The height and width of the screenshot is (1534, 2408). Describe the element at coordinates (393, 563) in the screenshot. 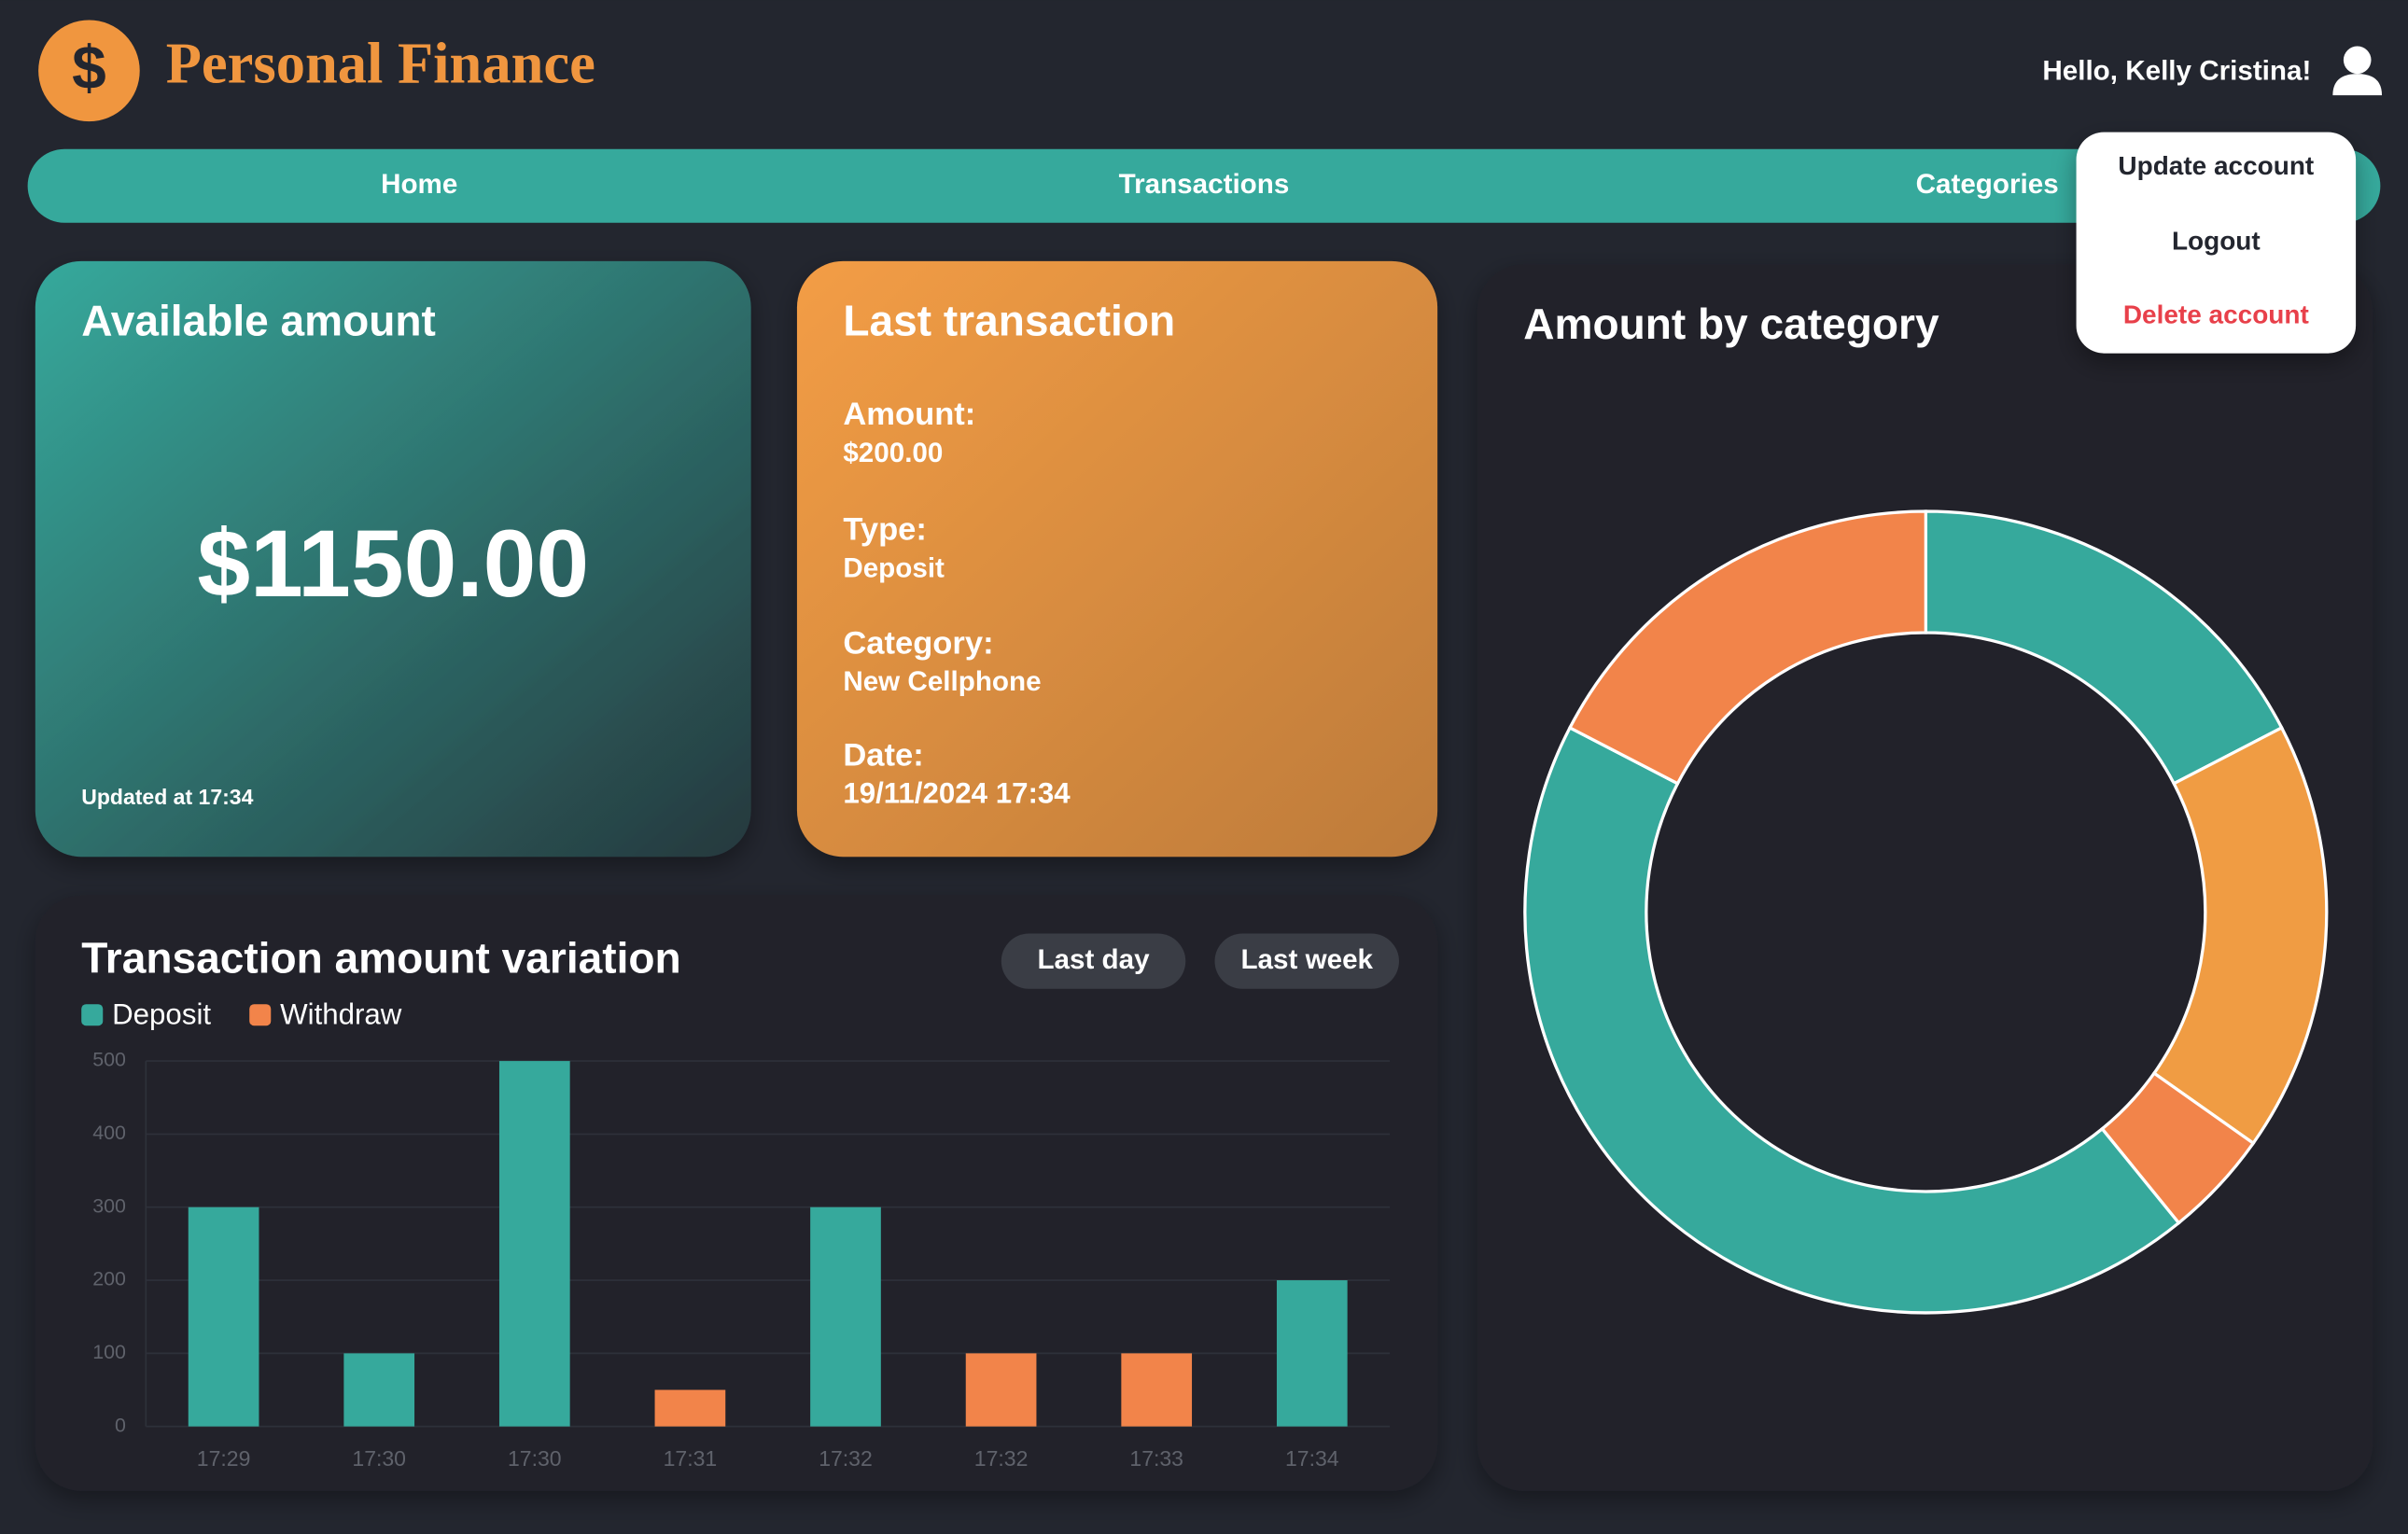

I see `available-amount: $1150.00` at that location.